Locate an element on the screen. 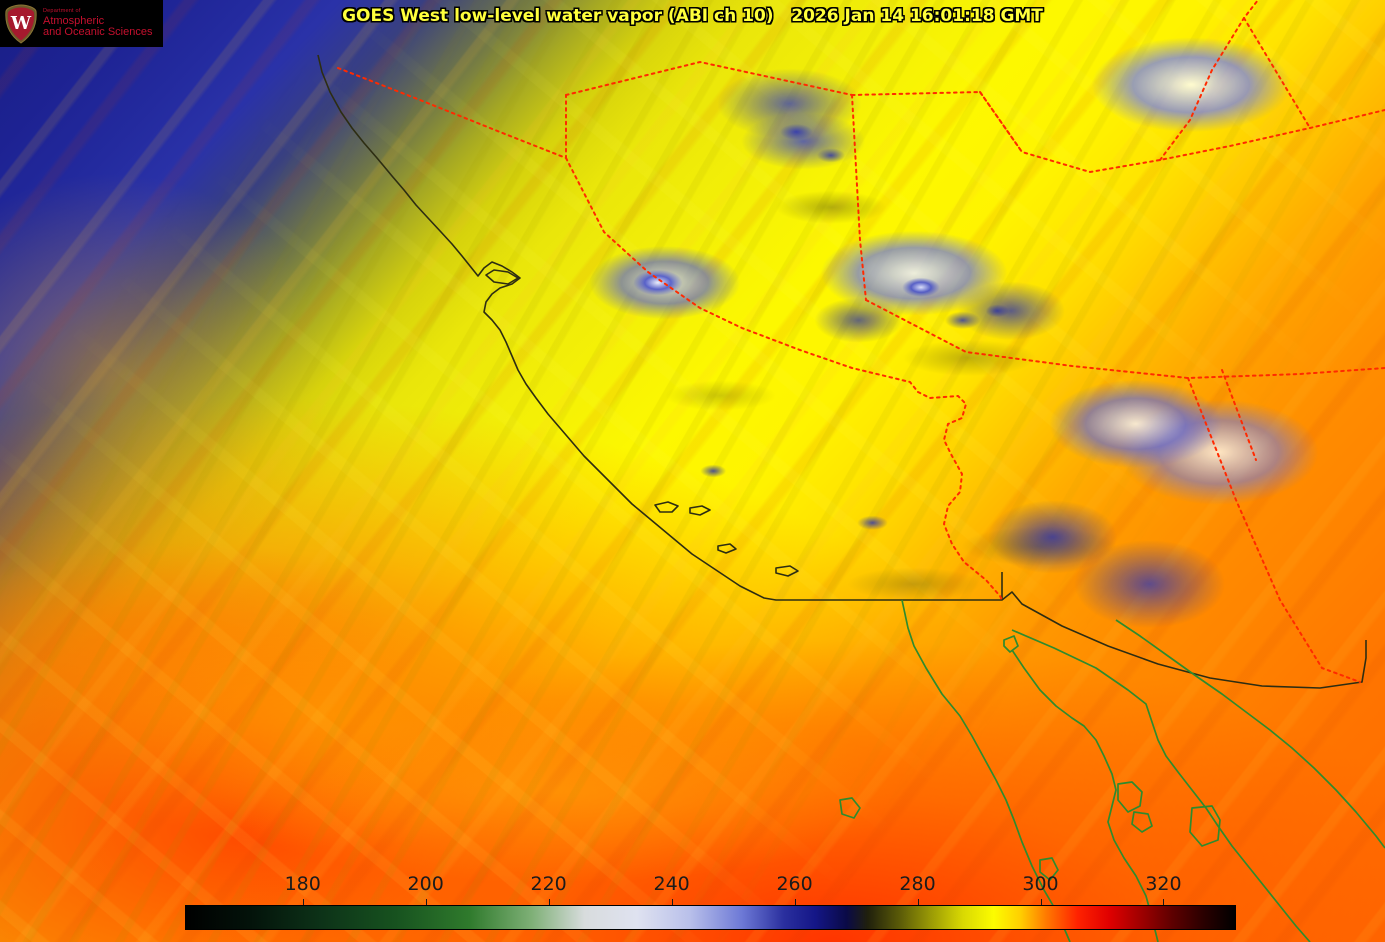 This screenshot has width=1385, height=942. logo-line-atmospheric: Atmospheric is located at coordinates (74, 20).